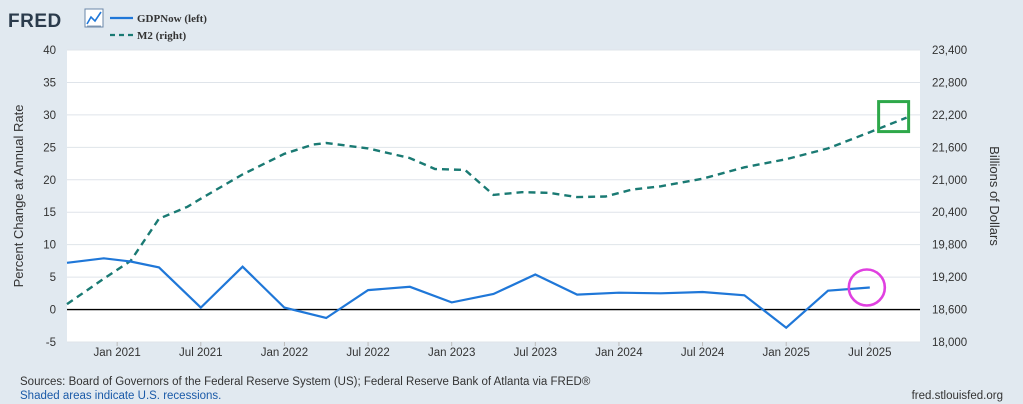 Image resolution: width=1023 pixels, height=404 pixels. I want to click on left-tick-label: 40, so click(49, 51).